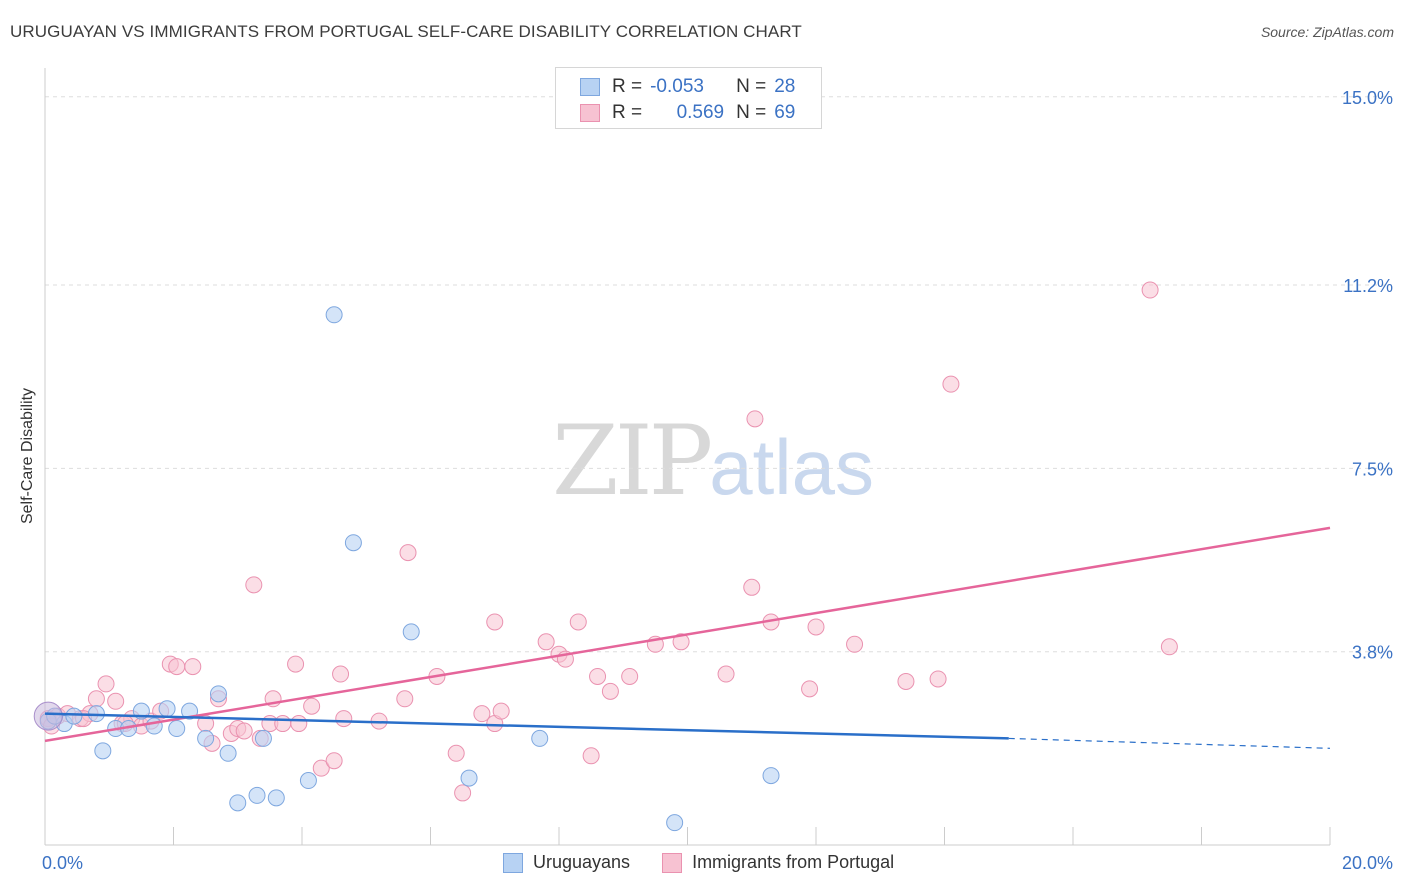 The width and height of the screenshot is (1406, 892). What do you see at coordinates (793, 862) in the screenshot?
I see `bottom-legend-label-2: Immigrants from Portugal` at bounding box center [793, 862].